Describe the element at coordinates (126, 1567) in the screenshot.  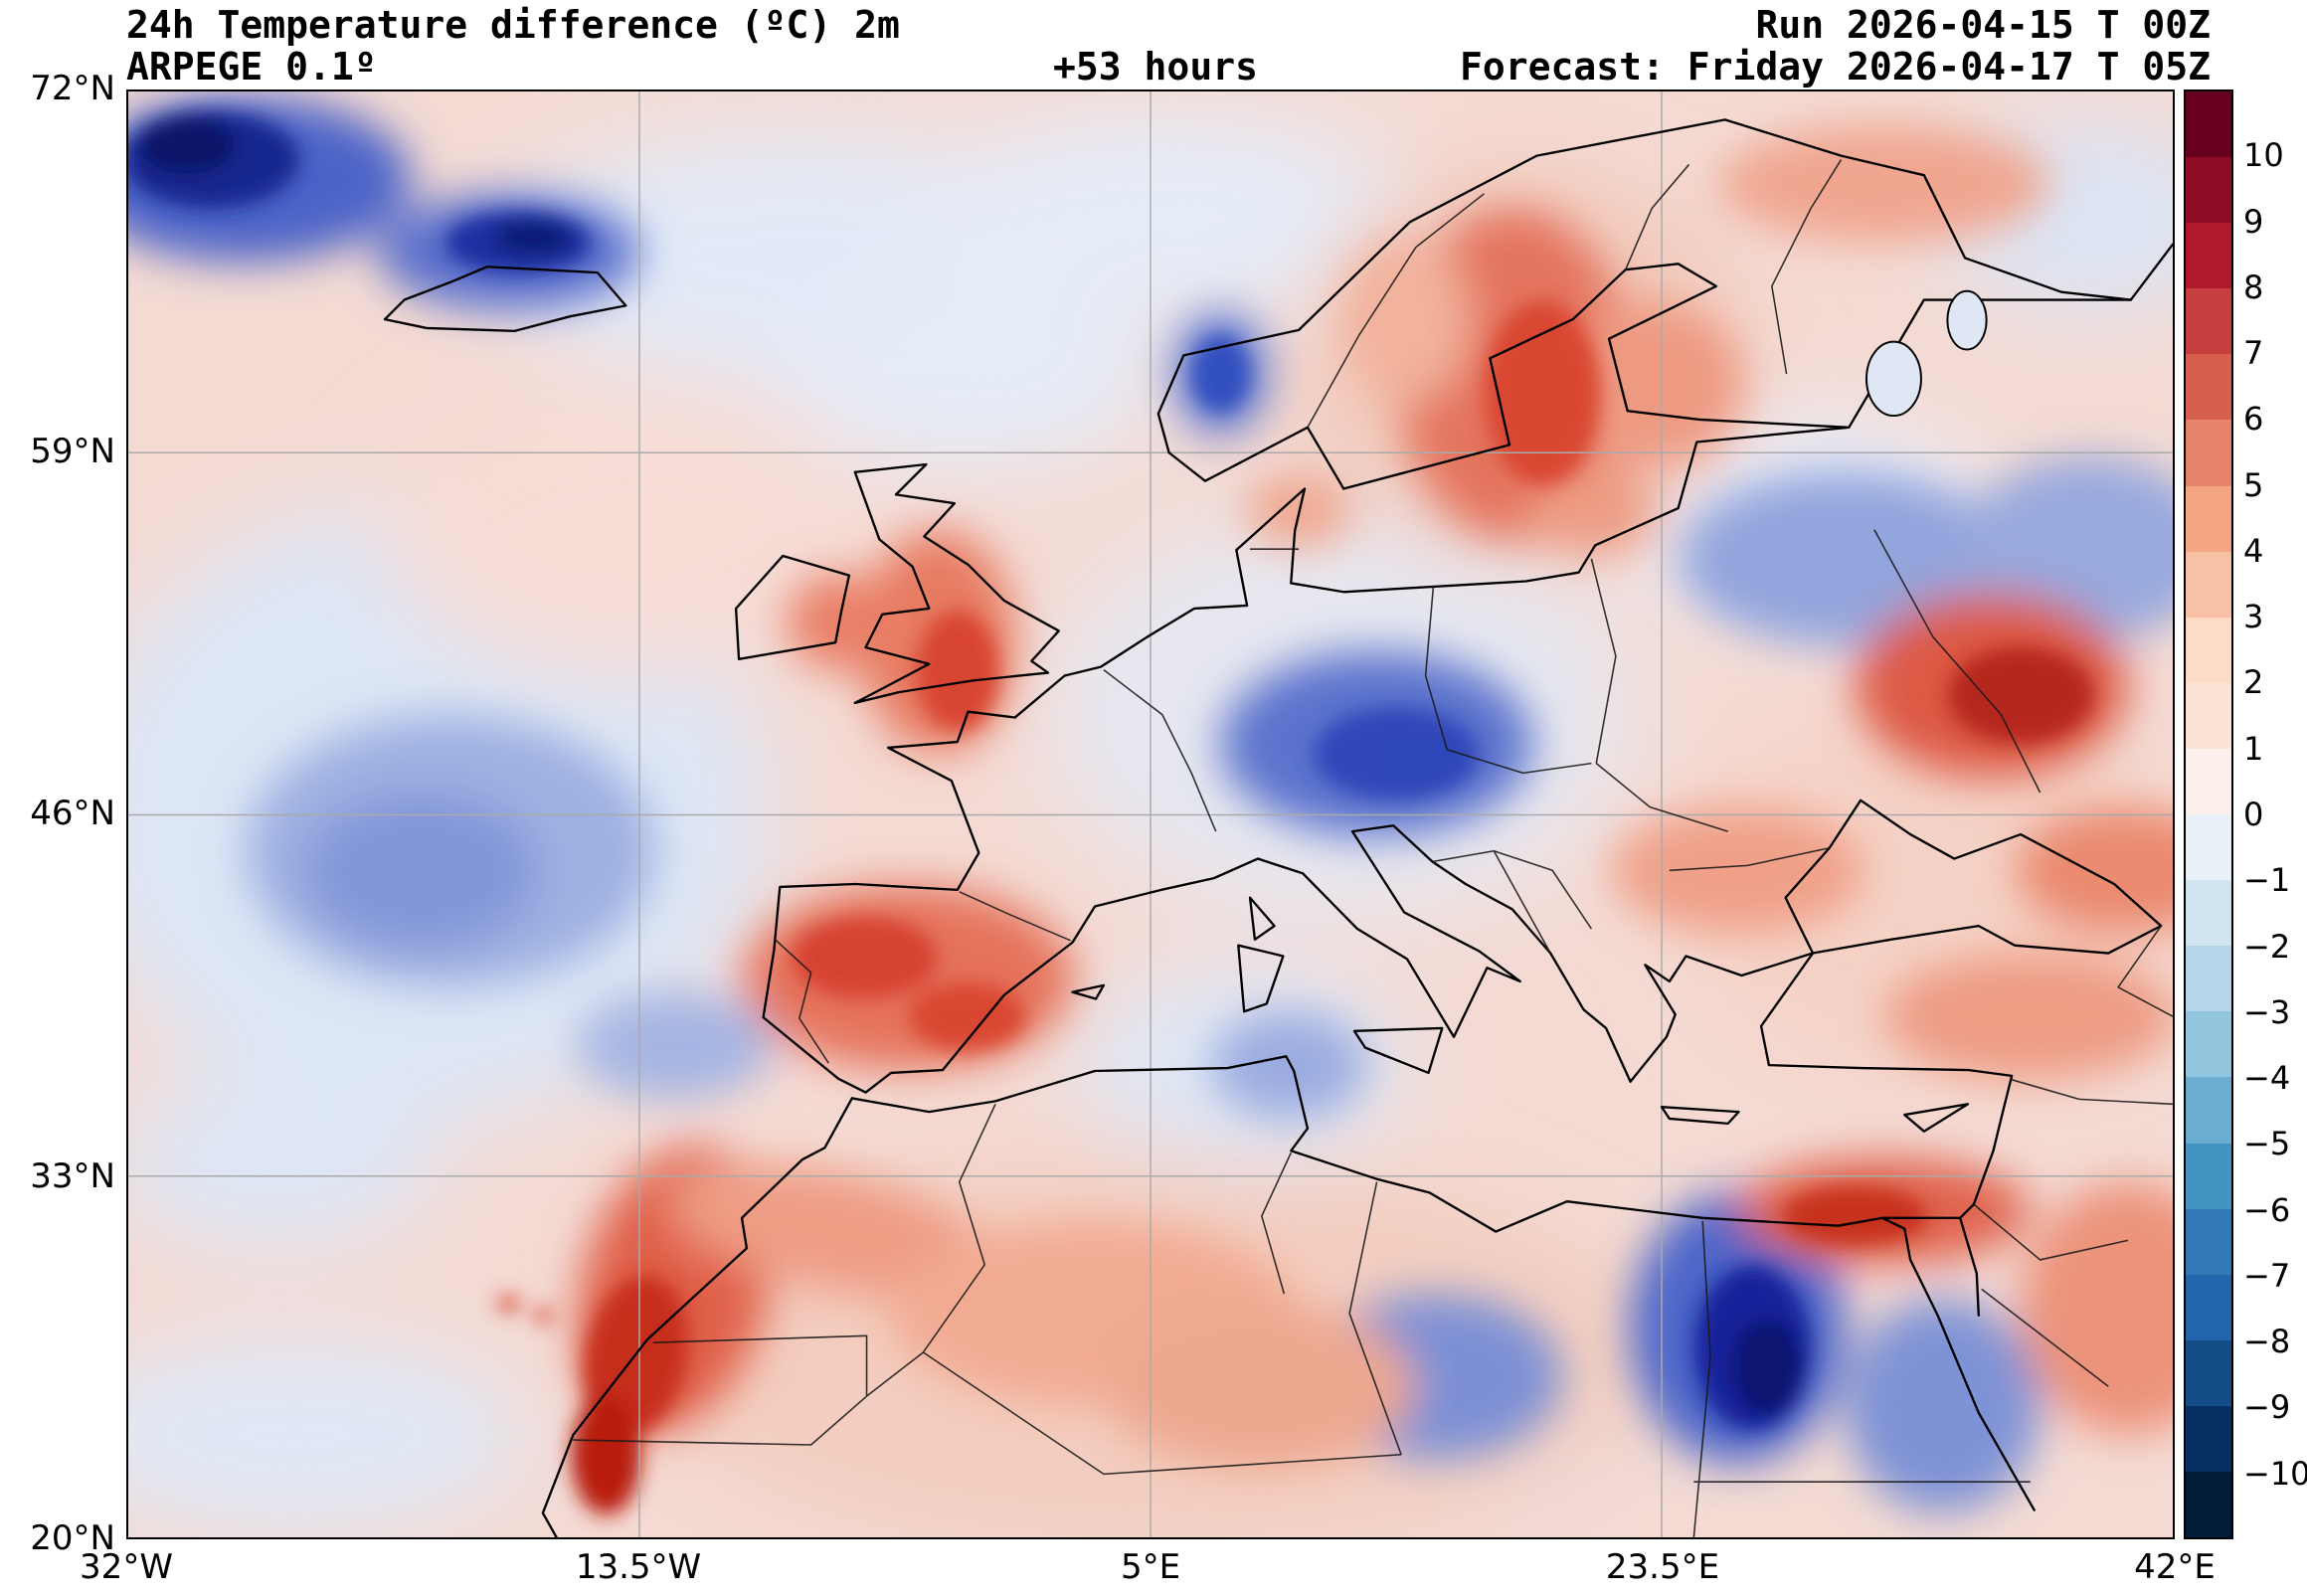
I see `lon-tick-label: 32°W` at that location.